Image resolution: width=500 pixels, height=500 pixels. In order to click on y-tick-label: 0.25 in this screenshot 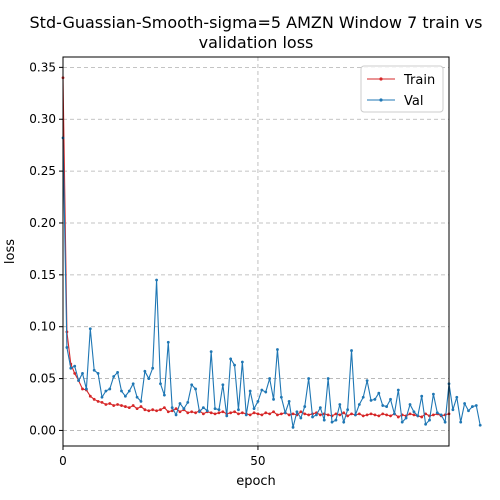, I will do `click(42, 171)`.